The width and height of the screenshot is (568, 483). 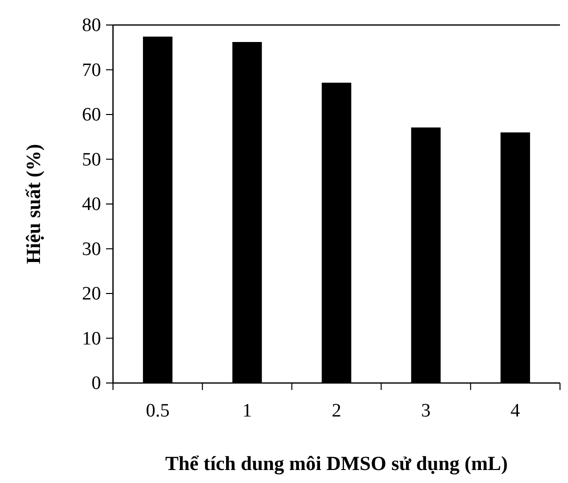 I want to click on y-tick-label: 40, so click(x=91, y=205).